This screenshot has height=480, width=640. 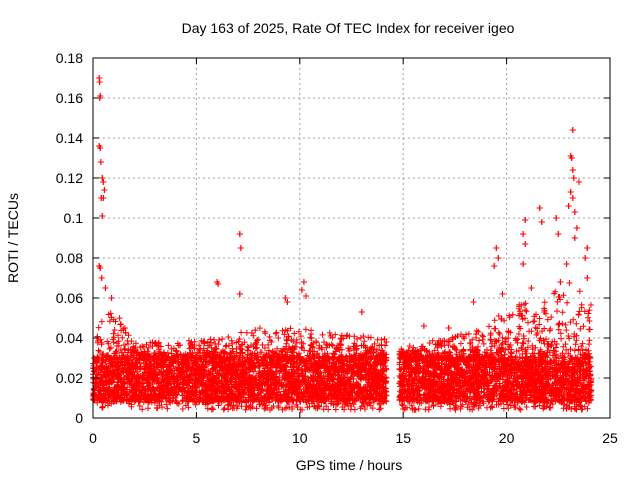 I want to click on x-tick-label: 10, so click(x=300, y=438).